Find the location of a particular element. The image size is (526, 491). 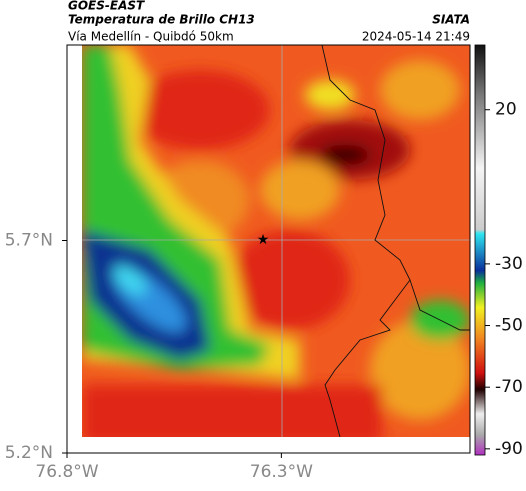

y-tick-label: 5.2°N is located at coordinates (29, 453).